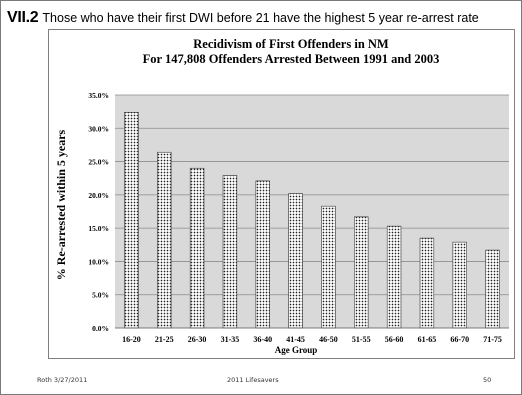 The width and height of the screenshot is (522, 395). I want to click on x-tick-label: 36-40, so click(262, 339).